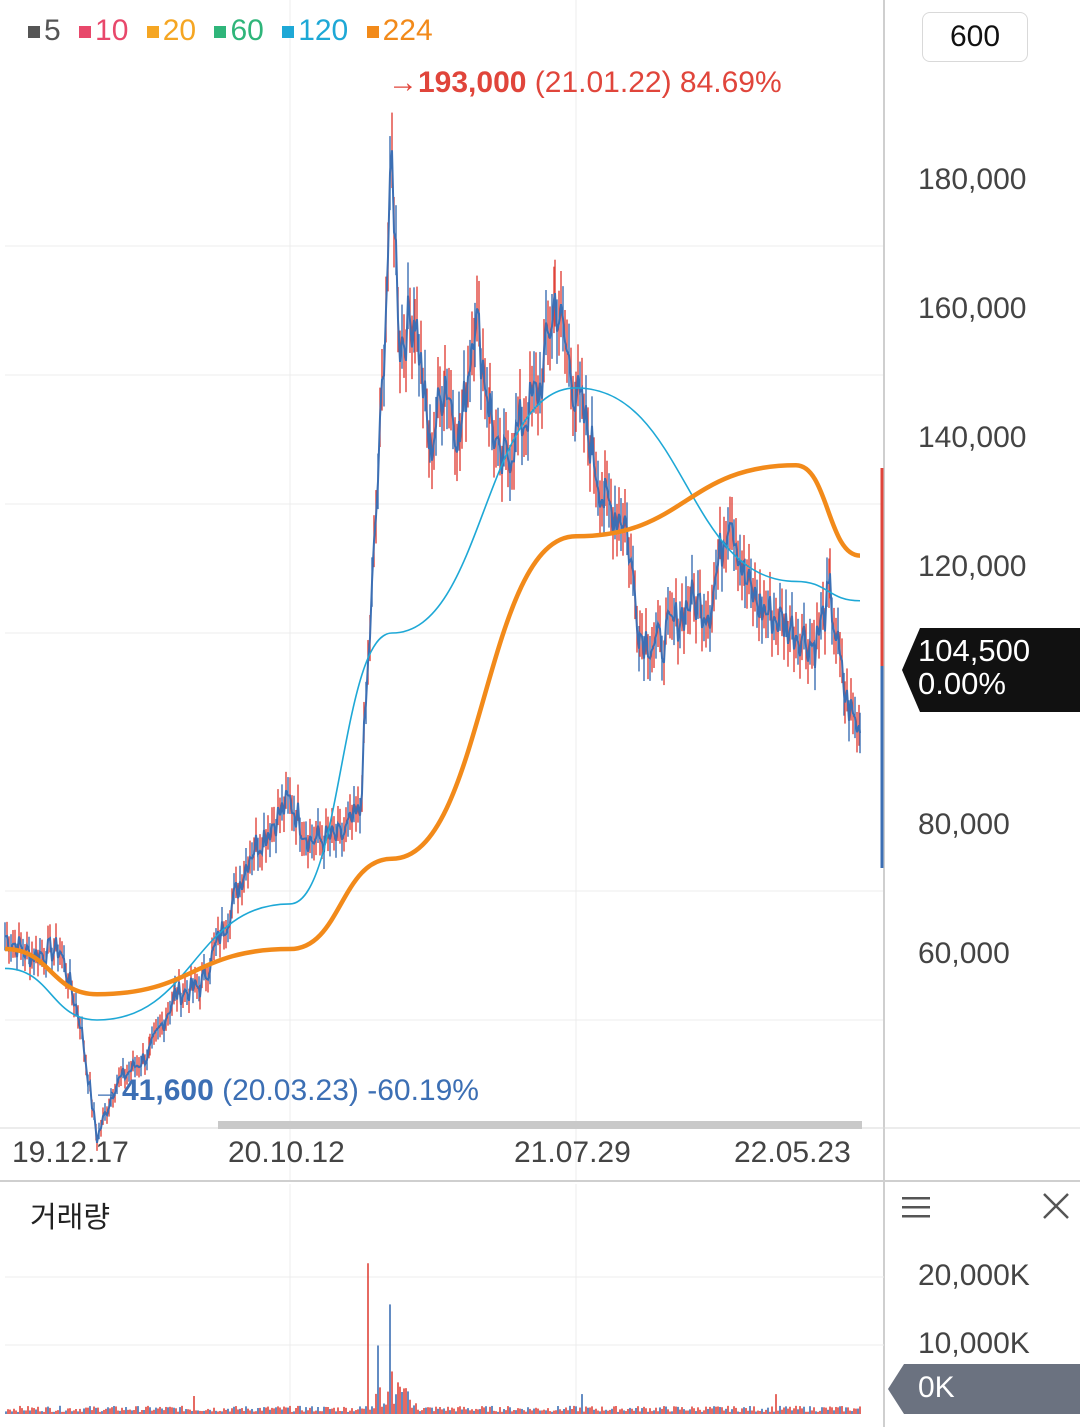  What do you see at coordinates (792, 1152) in the screenshot?
I see `x-tick-label: 22.05.23` at bounding box center [792, 1152].